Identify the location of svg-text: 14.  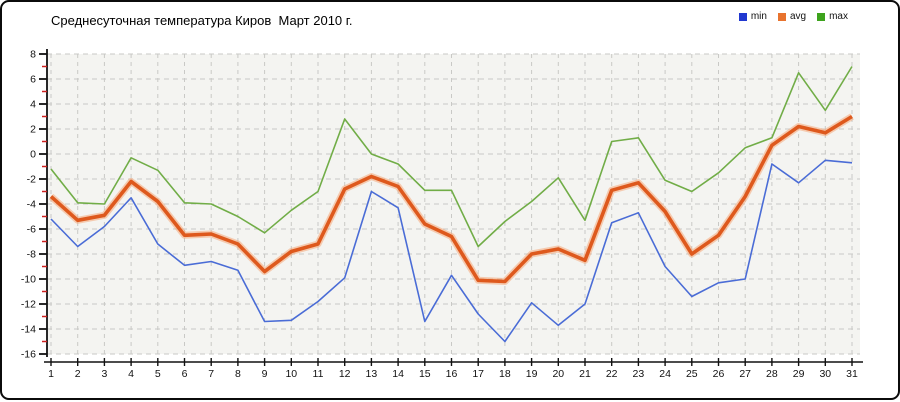
(398, 374).